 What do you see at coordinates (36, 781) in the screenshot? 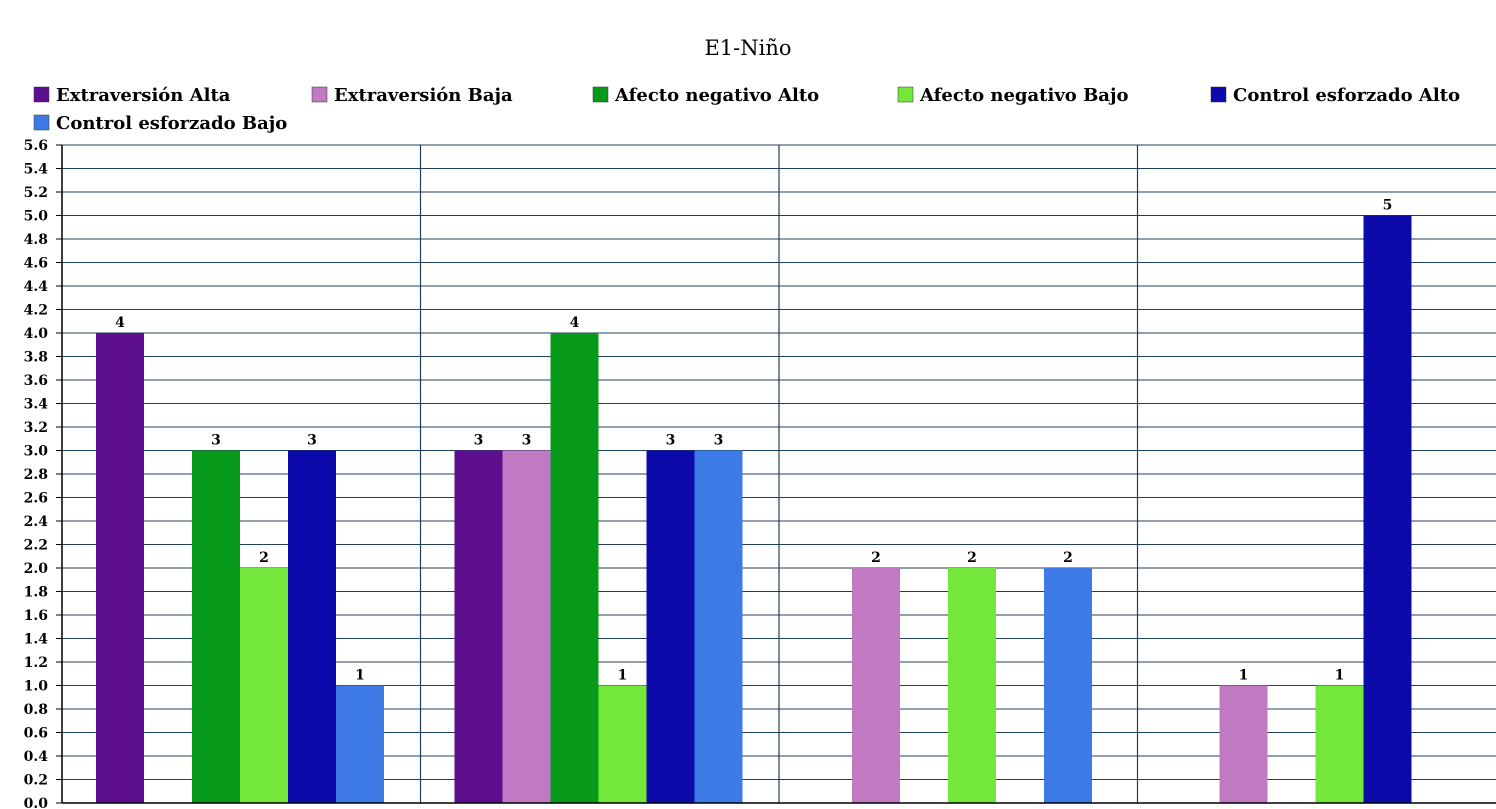
I see `y-tick-label: 0.2` at bounding box center [36, 781].